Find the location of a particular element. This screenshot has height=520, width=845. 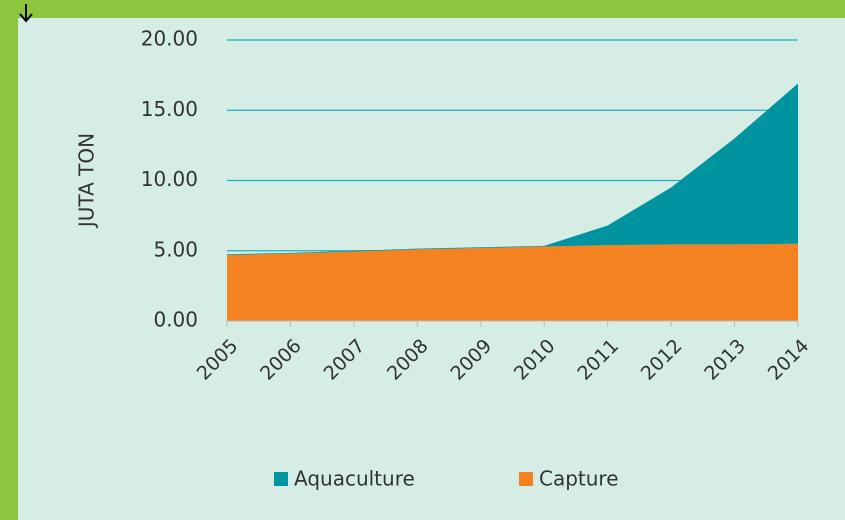

y-tick-label: 20.00 is located at coordinates (169, 39).